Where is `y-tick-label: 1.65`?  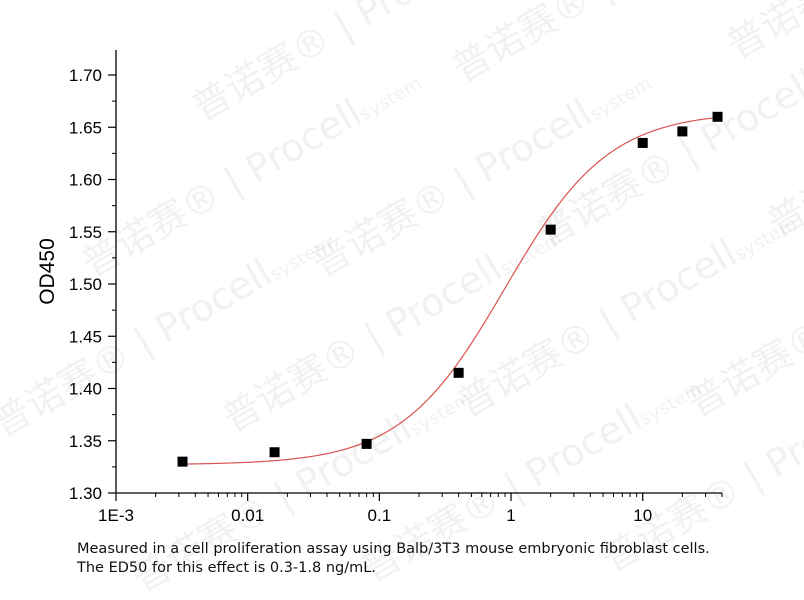
y-tick-label: 1.65 is located at coordinates (85, 127).